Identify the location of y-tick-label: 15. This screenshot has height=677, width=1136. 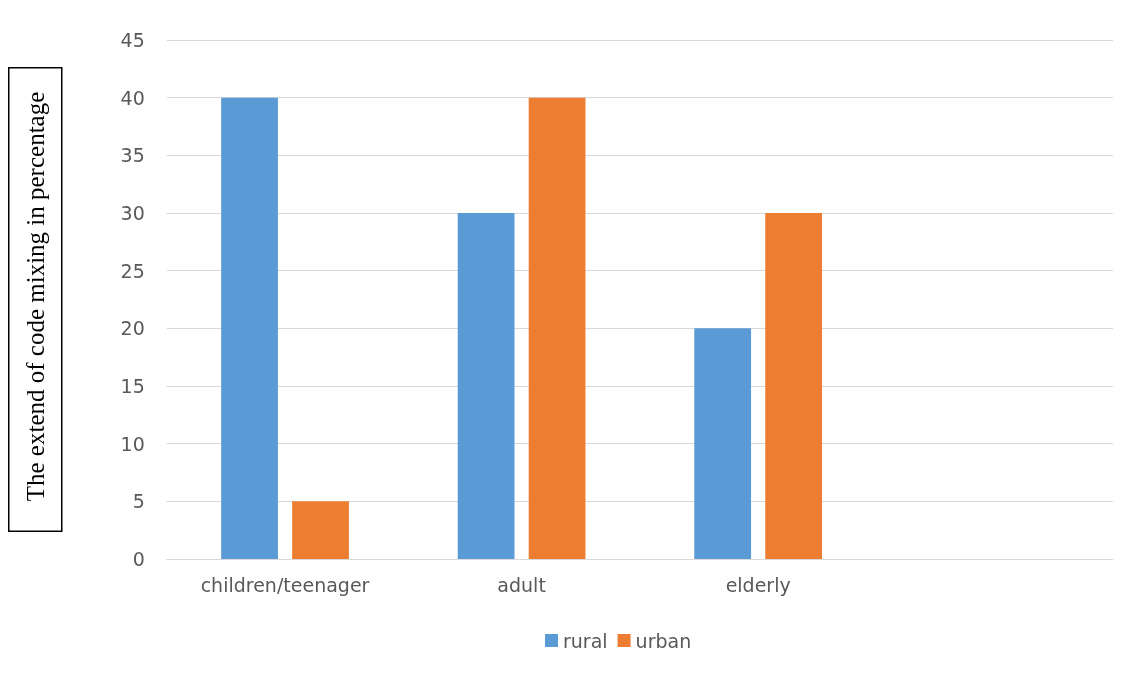
(132, 386).